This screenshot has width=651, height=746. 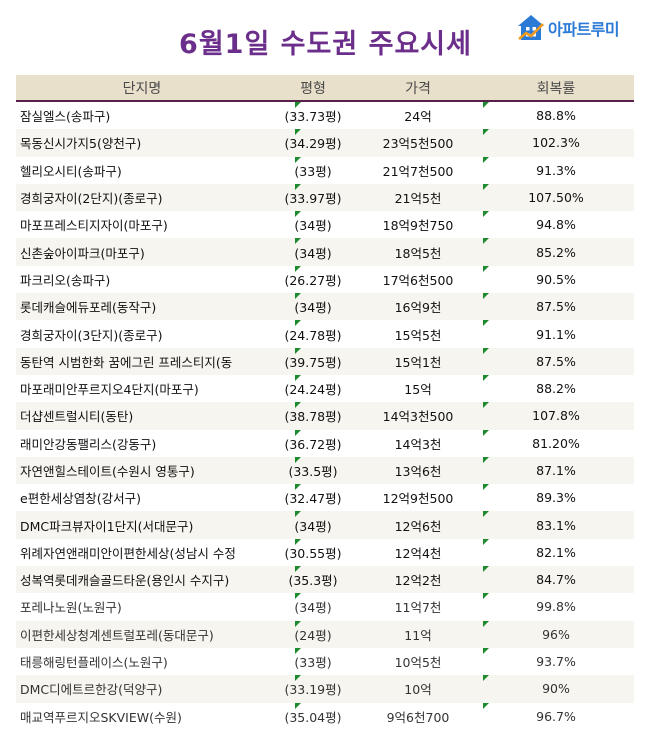 What do you see at coordinates (325, 361) in the screenshot?
I see `table-row: 동탄역 시범한화 꿈에그린 프레스티지(동 (39.75평) 15억1천 87.5%` at bounding box center [325, 361].